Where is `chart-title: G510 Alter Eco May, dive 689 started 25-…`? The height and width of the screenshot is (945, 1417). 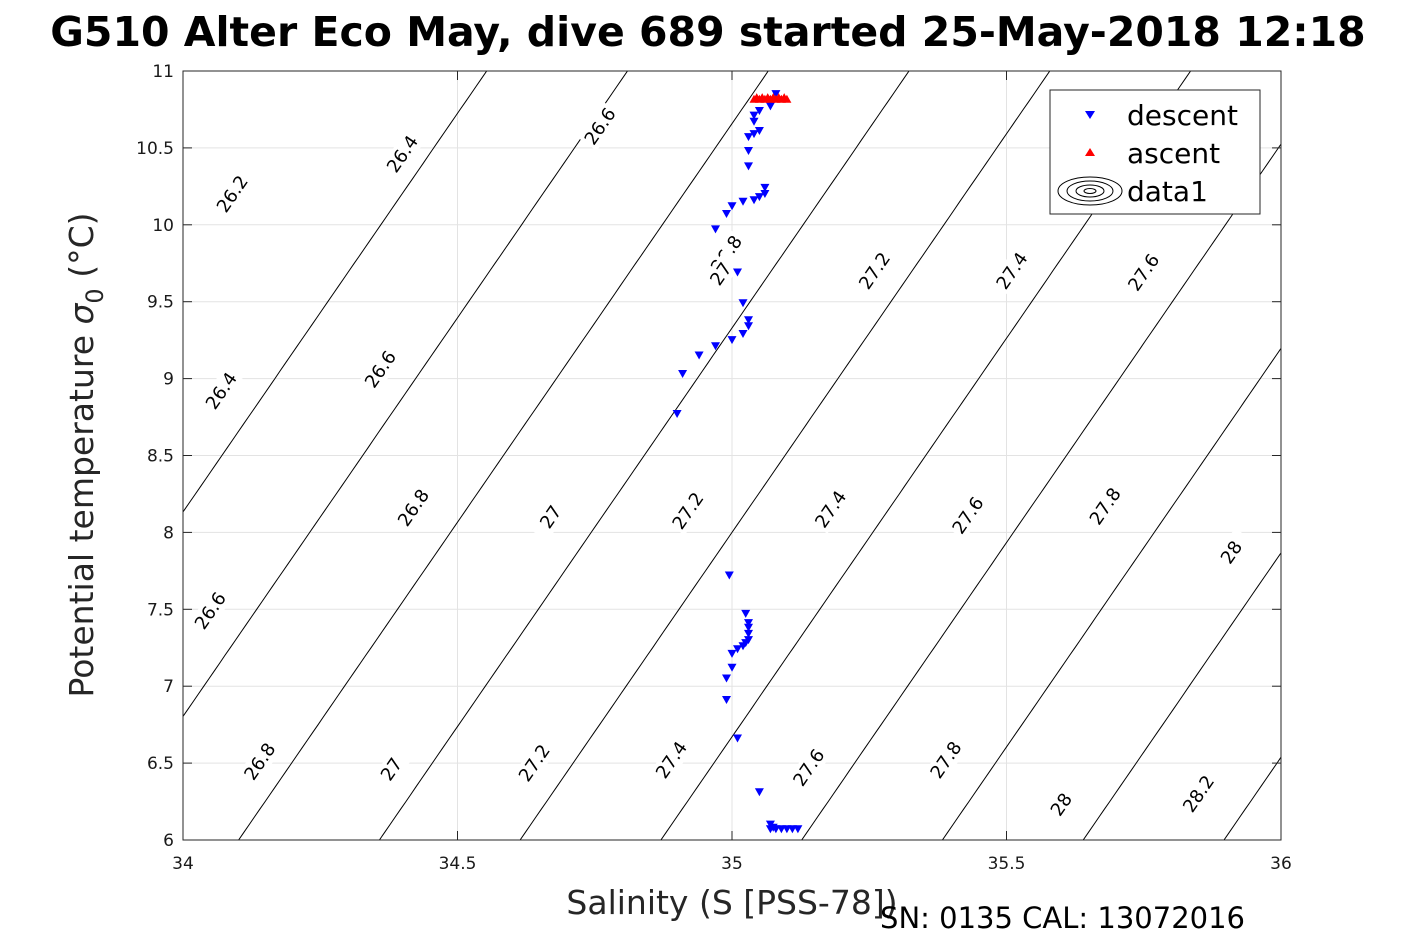 chart-title: G510 Alter Eco May, dive 689 started 25-… is located at coordinates (707, 32).